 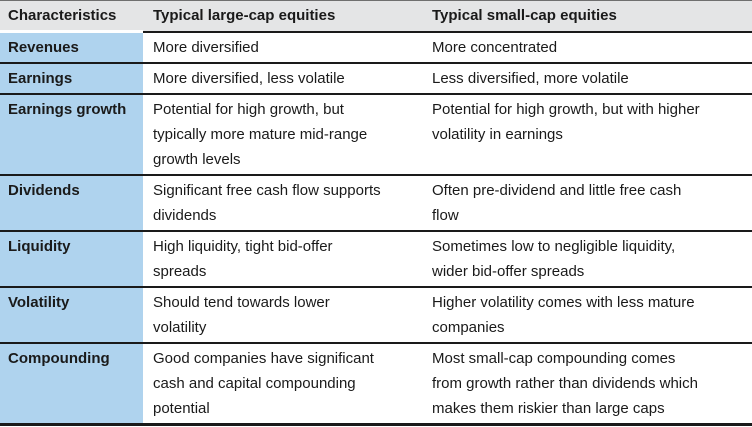 What do you see at coordinates (284, 78) in the screenshot?
I see `large-cap-cell: More diversified, less volatile` at bounding box center [284, 78].